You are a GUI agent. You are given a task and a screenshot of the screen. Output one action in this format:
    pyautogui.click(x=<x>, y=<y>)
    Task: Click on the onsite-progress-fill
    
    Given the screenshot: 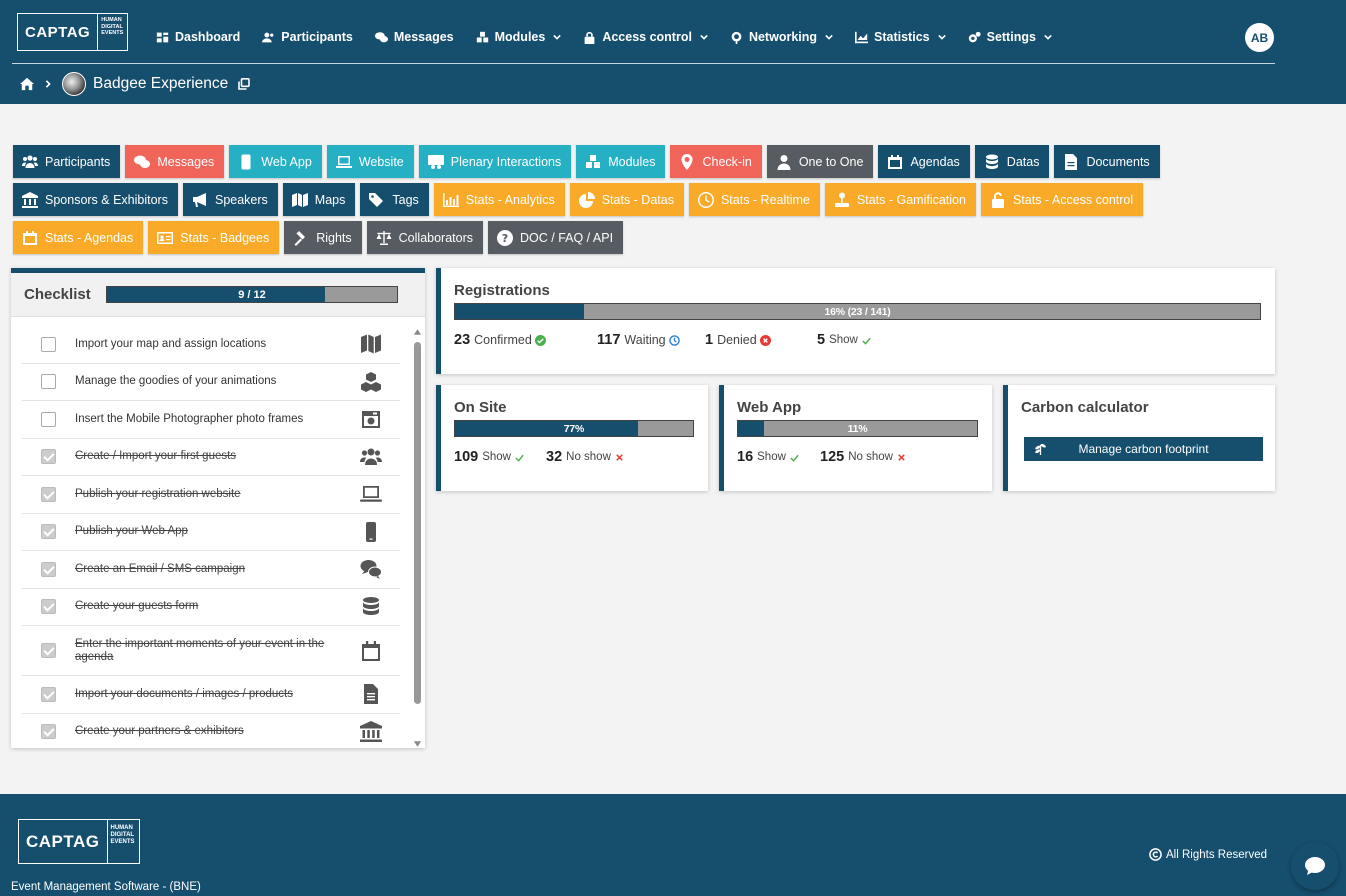 What is the action you would take?
    pyautogui.click(x=547, y=428)
    